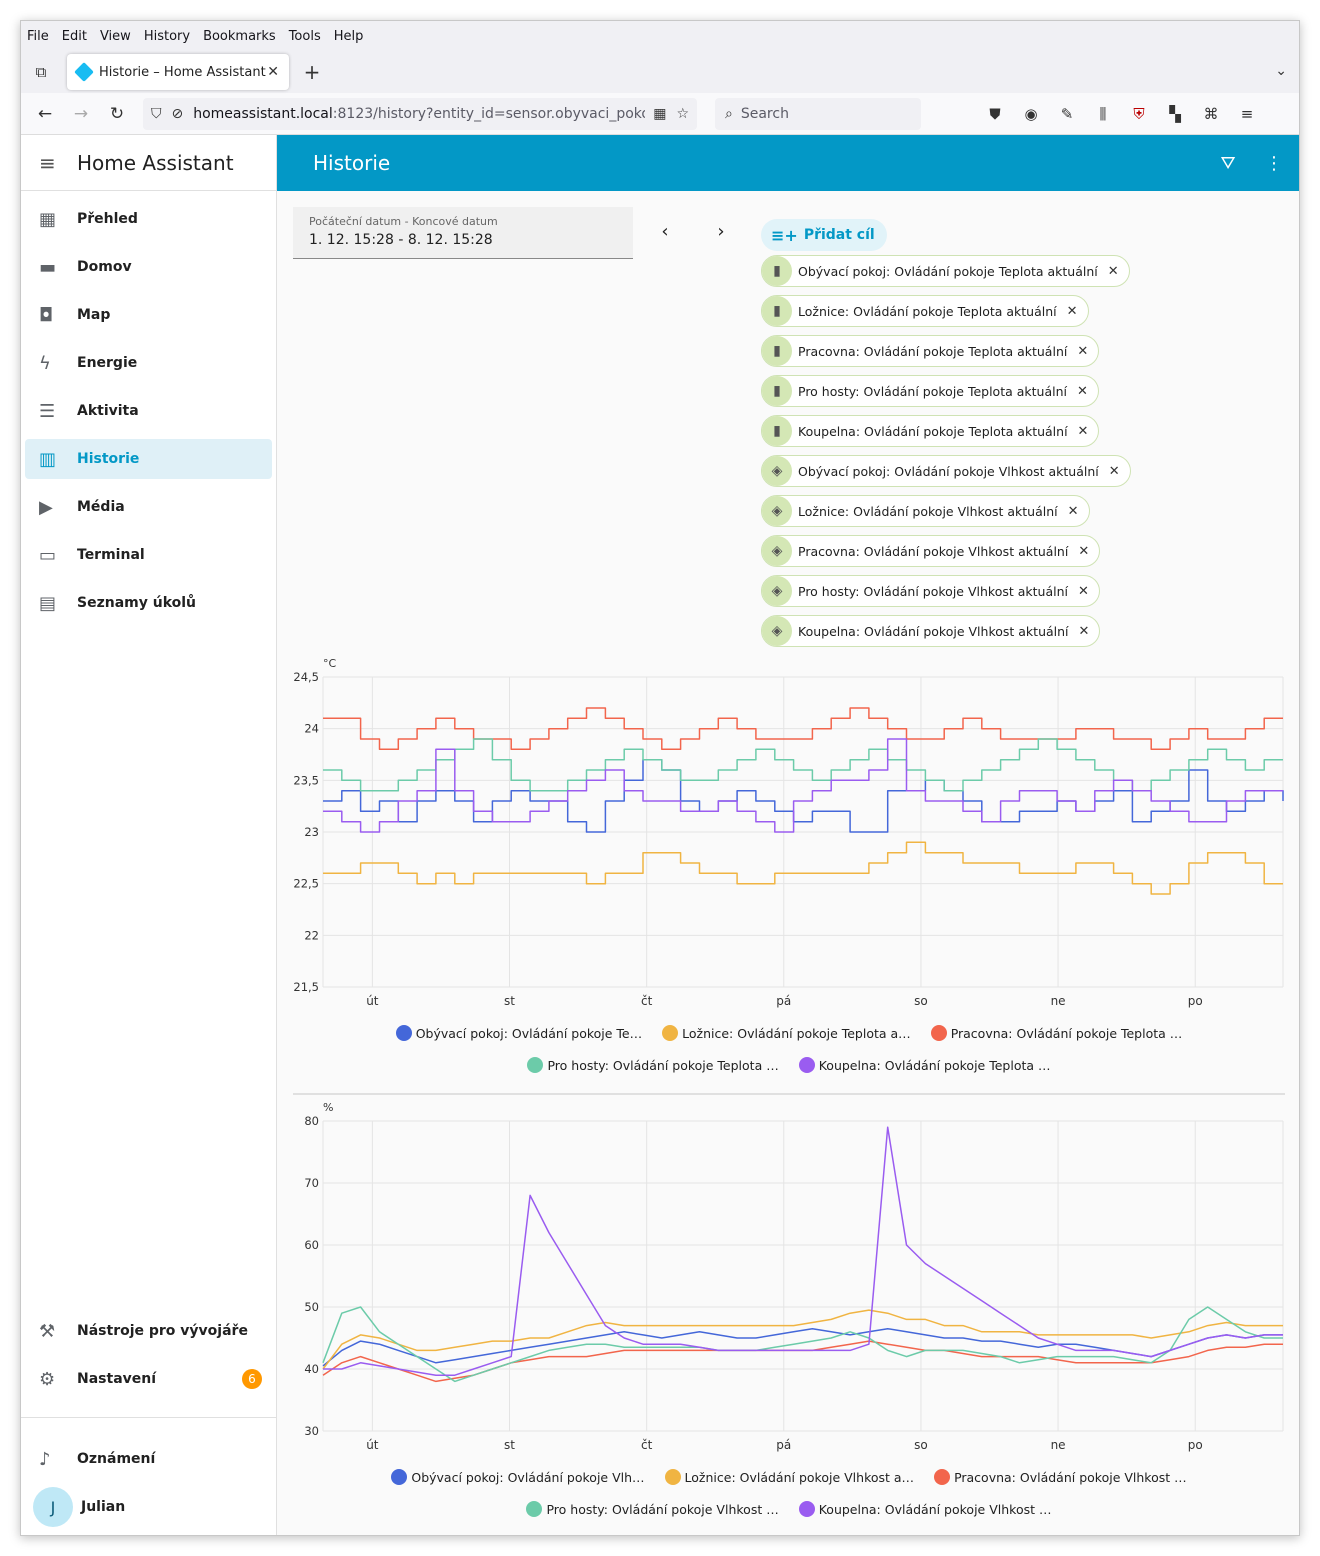 The width and height of the screenshot is (1320, 1556). What do you see at coordinates (115, 36) in the screenshot?
I see `menu-view: View` at bounding box center [115, 36].